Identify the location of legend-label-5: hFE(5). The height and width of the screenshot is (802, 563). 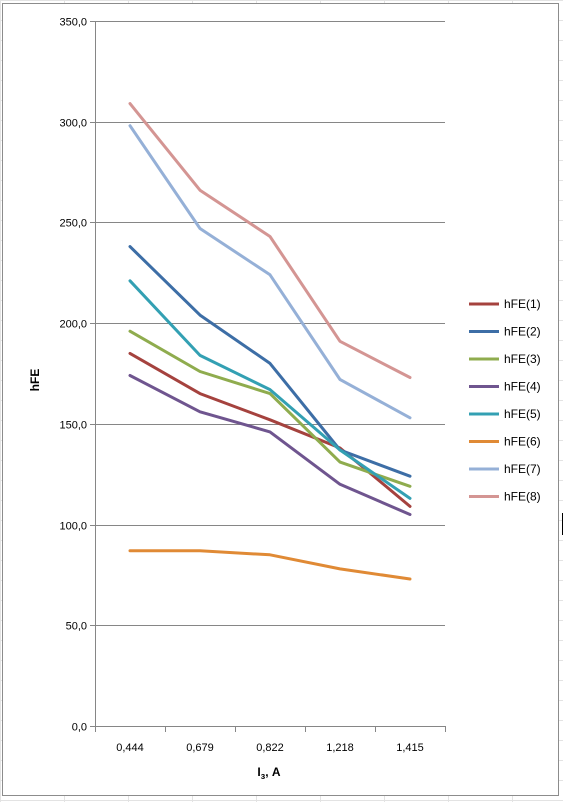
(522, 414).